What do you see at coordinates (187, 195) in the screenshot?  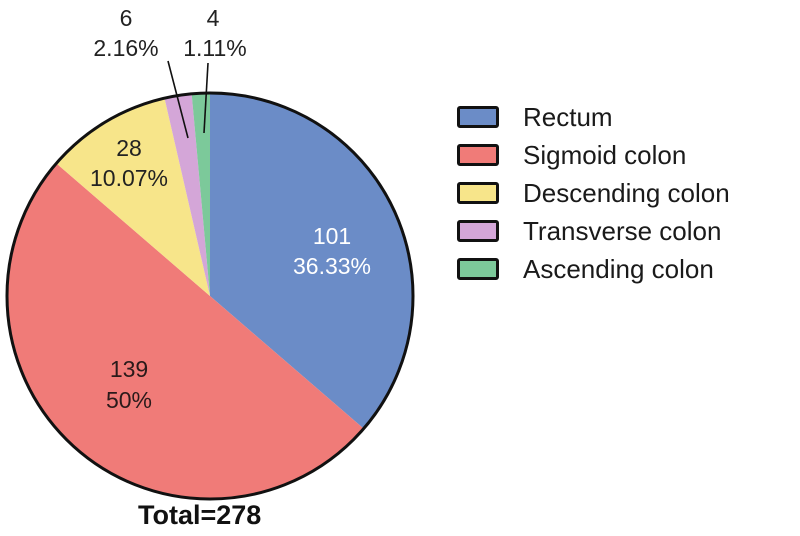 I see `pie-slice-transverse-colon` at bounding box center [187, 195].